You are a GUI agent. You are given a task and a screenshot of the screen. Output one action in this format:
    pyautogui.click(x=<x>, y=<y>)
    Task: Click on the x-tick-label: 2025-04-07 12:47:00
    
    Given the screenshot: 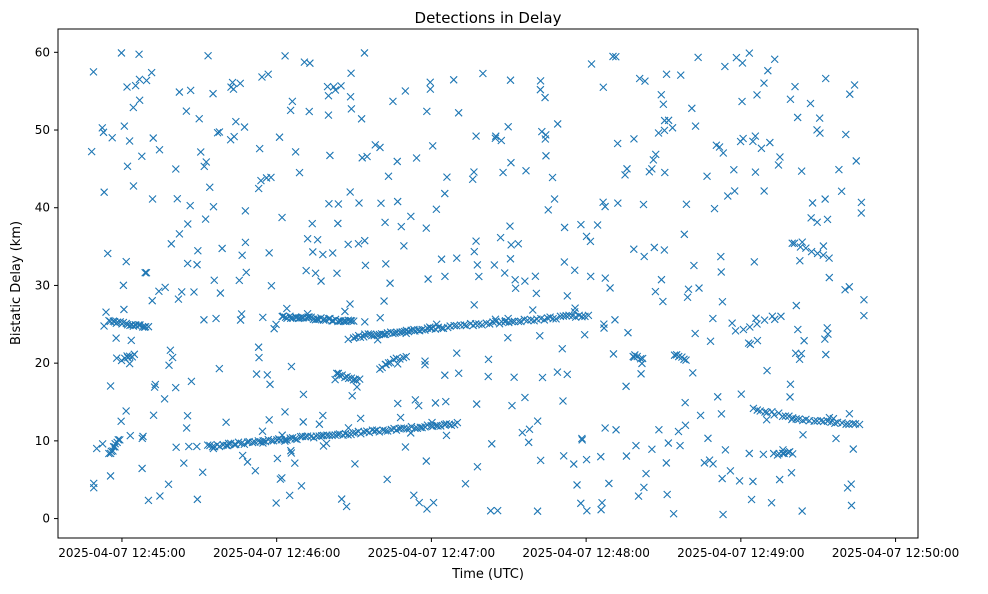 What is the action you would take?
    pyautogui.click(x=431, y=553)
    